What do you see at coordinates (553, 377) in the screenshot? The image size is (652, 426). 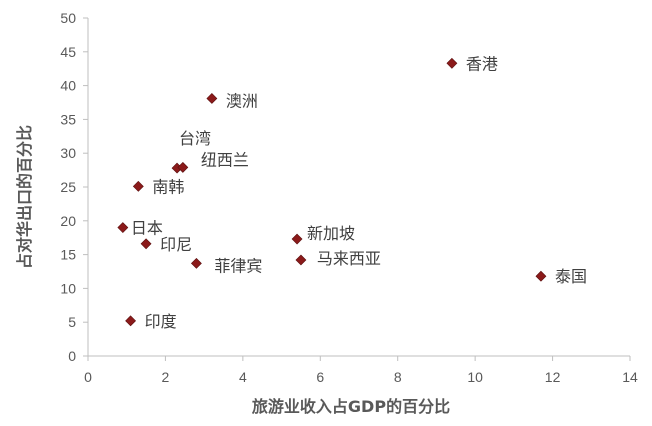 I see `x-tick-label: 12` at bounding box center [553, 377].